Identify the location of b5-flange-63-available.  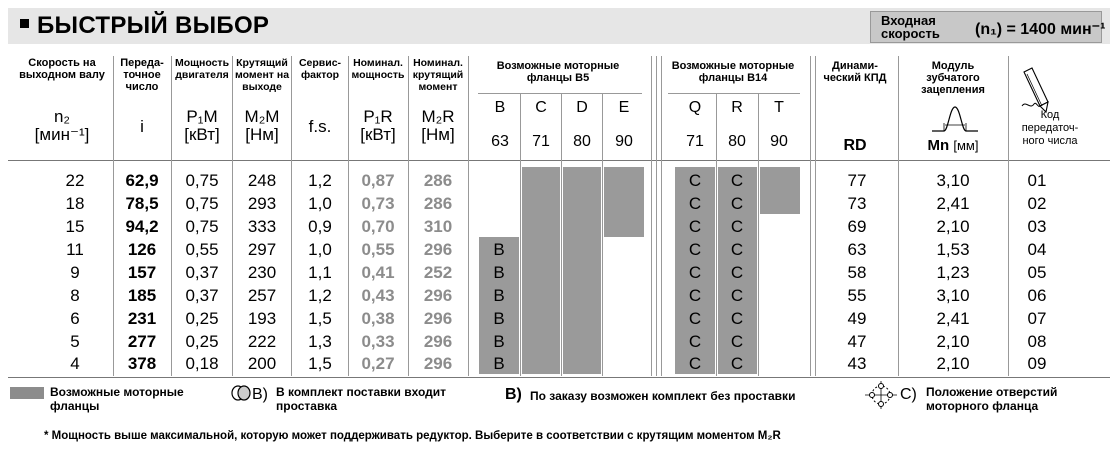
(499, 305).